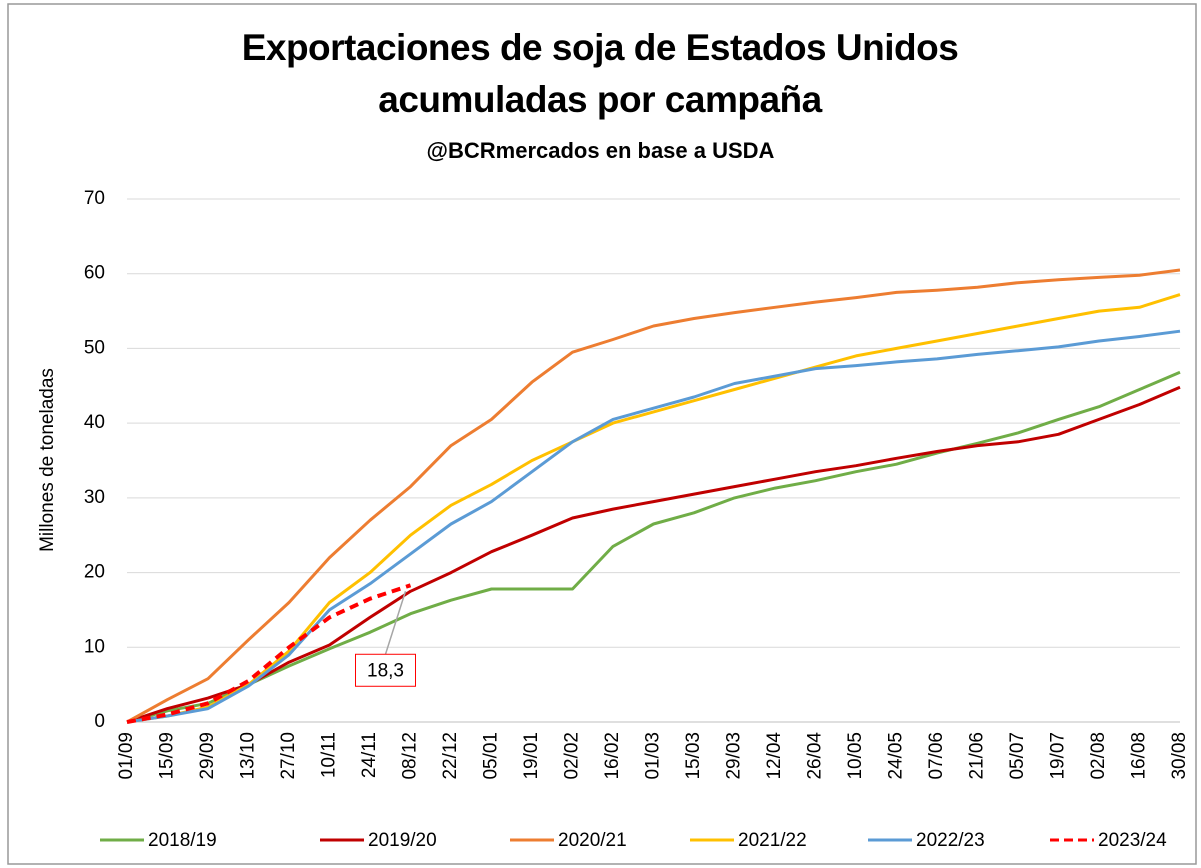 The width and height of the screenshot is (1201, 868). Describe the element at coordinates (248, 756) in the screenshot. I see `x-tick-label: 13/10` at that location.